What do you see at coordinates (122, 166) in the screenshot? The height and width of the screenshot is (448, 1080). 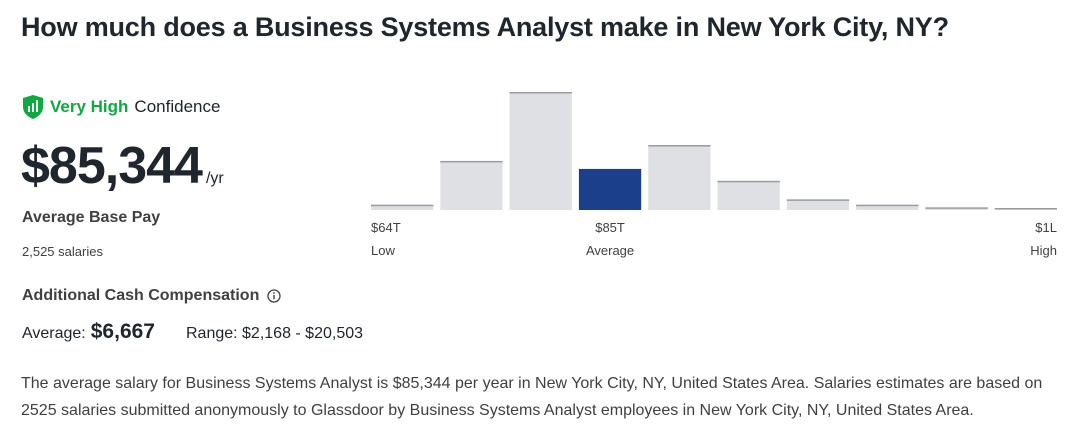 I see `average-pay: $85,344 /yr` at bounding box center [122, 166].